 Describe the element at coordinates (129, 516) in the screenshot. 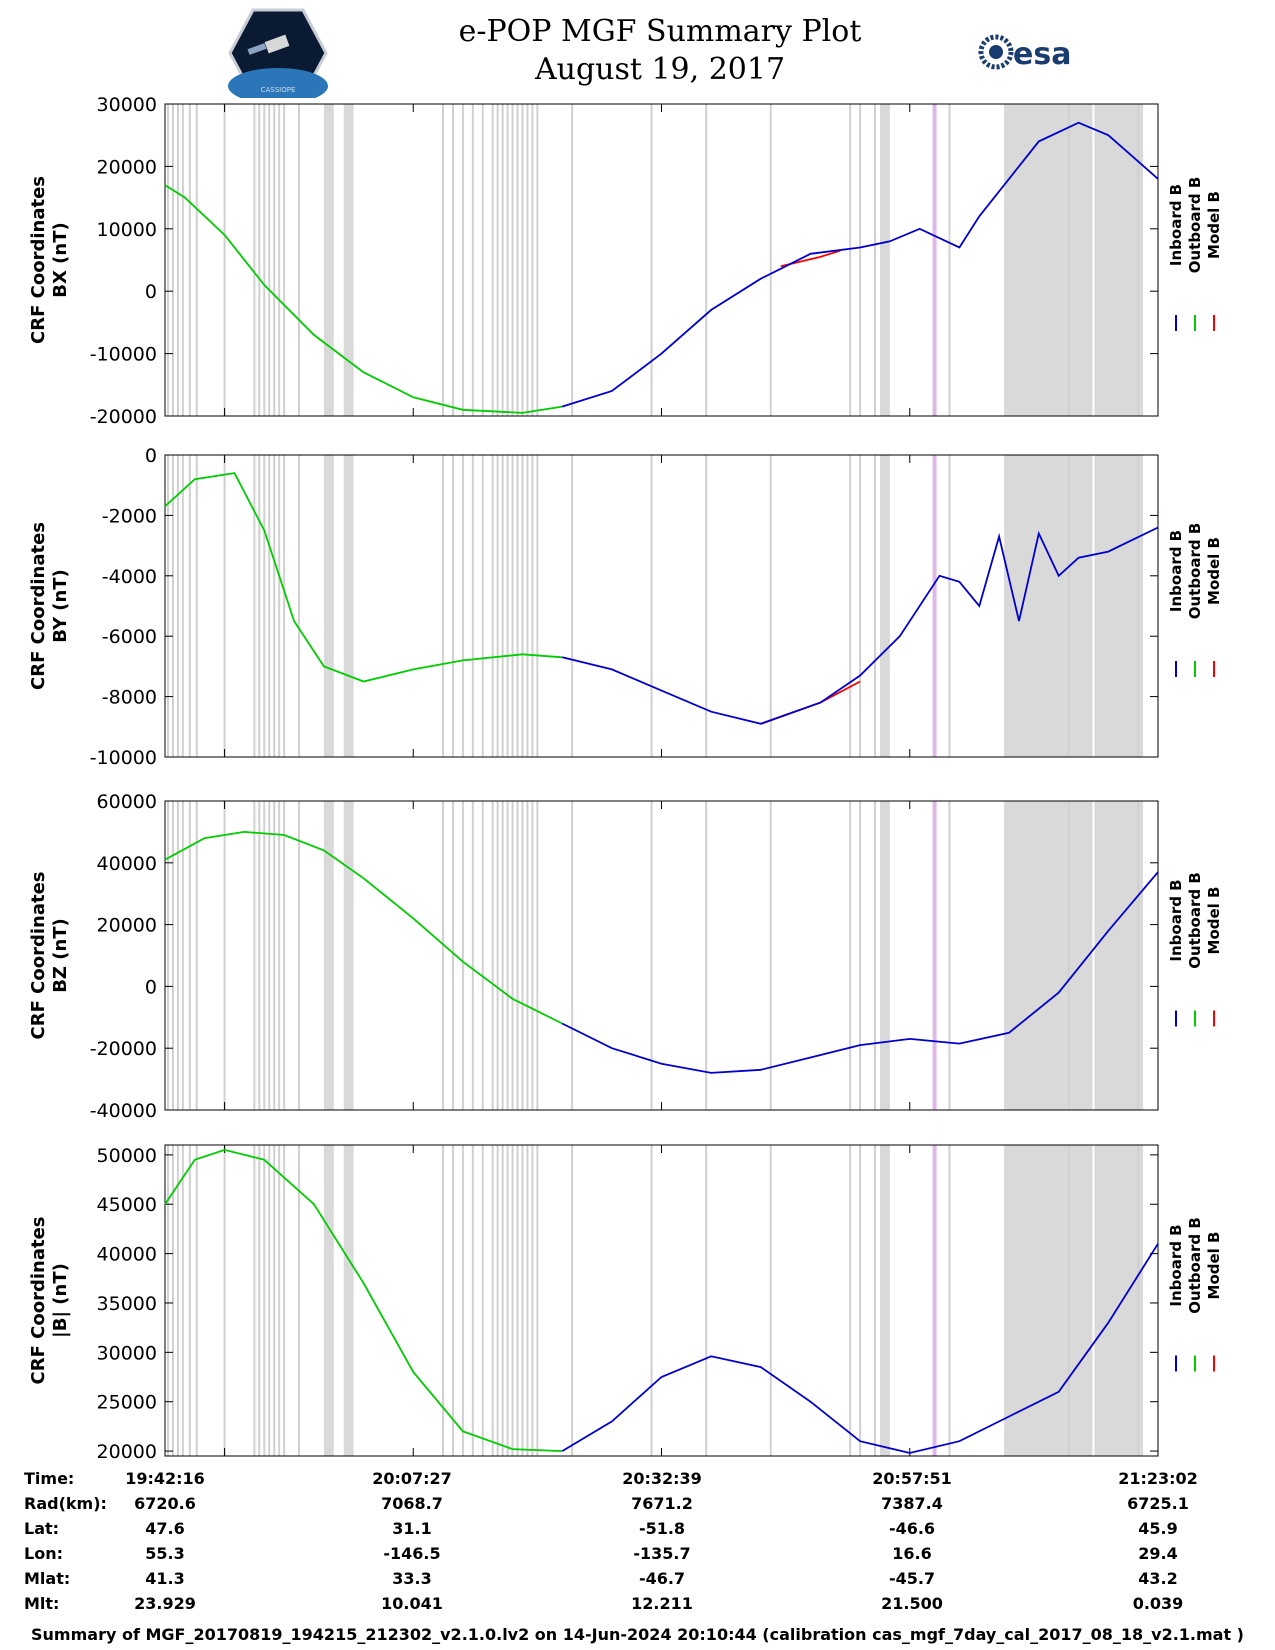

I see `y-tick-label: -2000` at that location.